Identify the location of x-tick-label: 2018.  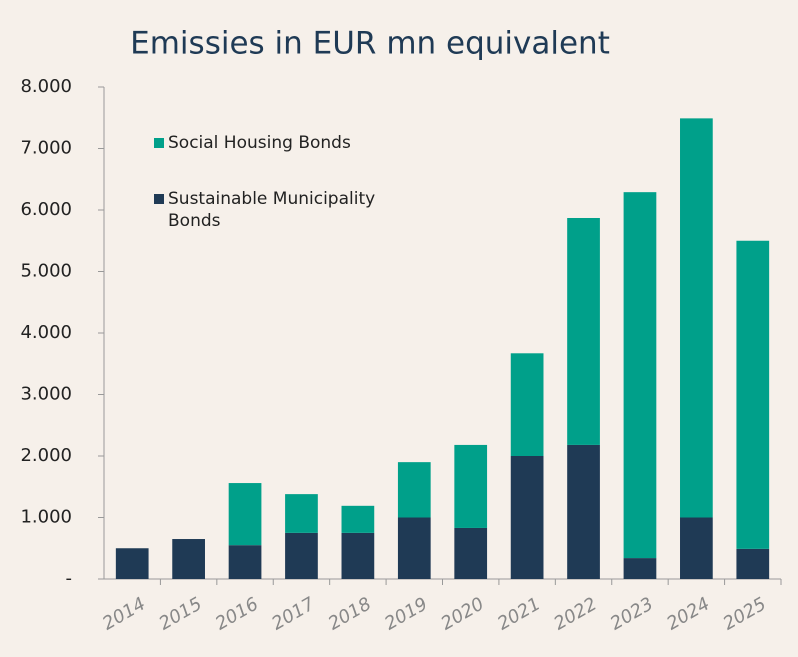
(350, 613).